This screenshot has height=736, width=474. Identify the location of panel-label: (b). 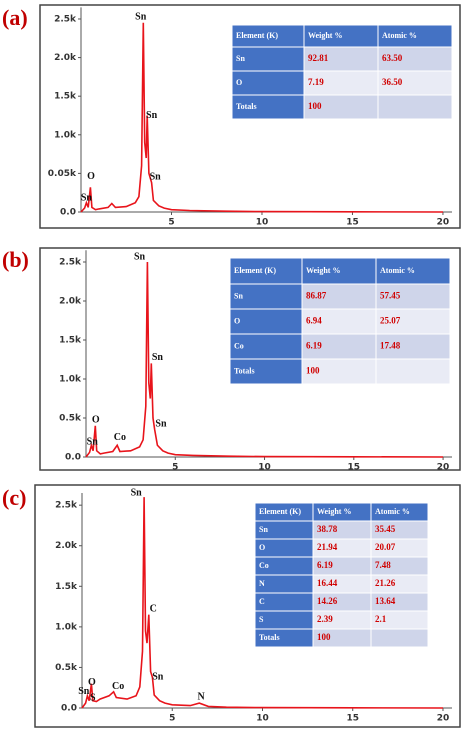
(15, 259).